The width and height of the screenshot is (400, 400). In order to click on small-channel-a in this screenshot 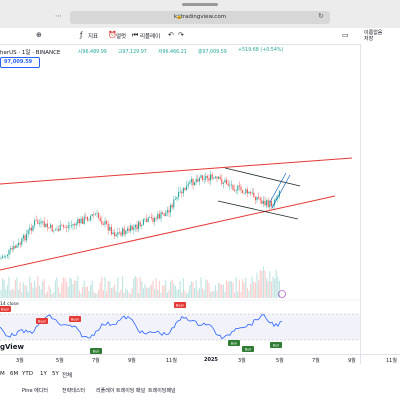, I will do `click(281, 191)`.